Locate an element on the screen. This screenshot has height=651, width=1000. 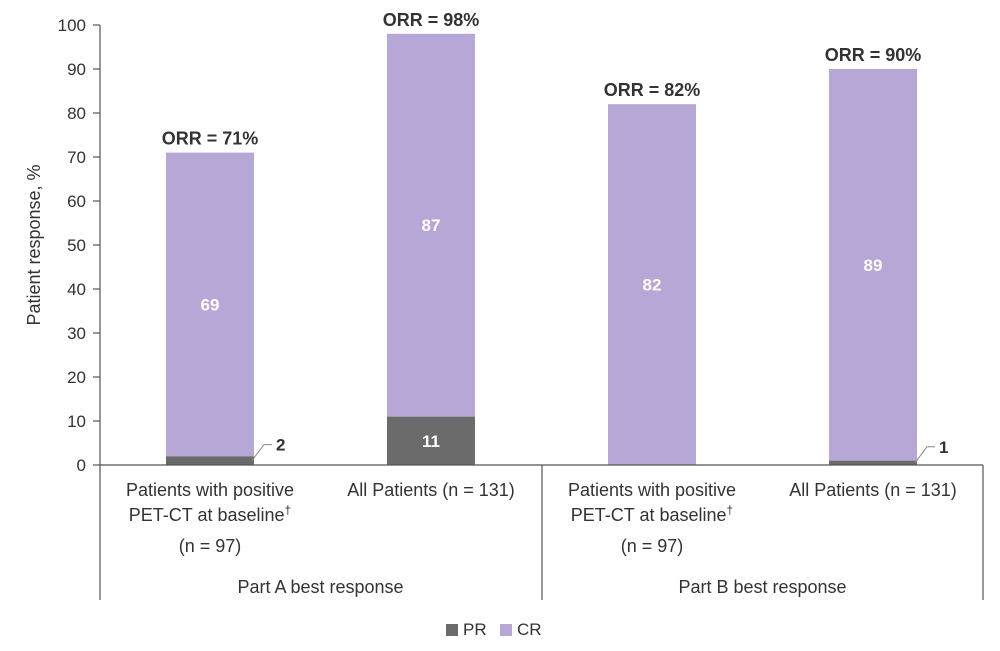
x-group-label: Part B best response is located at coordinates (762, 587).